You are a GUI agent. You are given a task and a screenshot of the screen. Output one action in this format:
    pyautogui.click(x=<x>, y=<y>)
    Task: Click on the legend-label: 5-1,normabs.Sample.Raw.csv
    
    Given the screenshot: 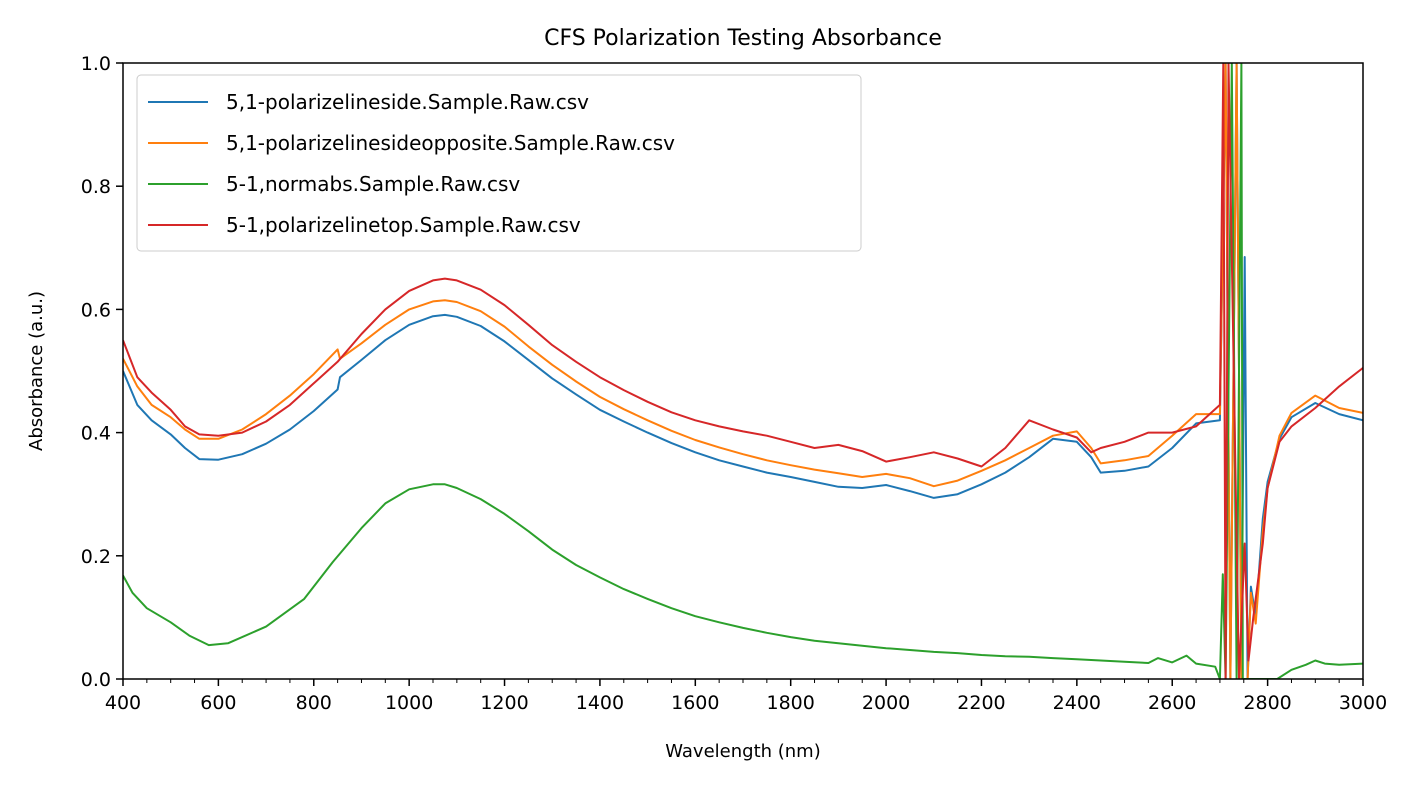 What is the action you would take?
    pyautogui.click(x=373, y=184)
    